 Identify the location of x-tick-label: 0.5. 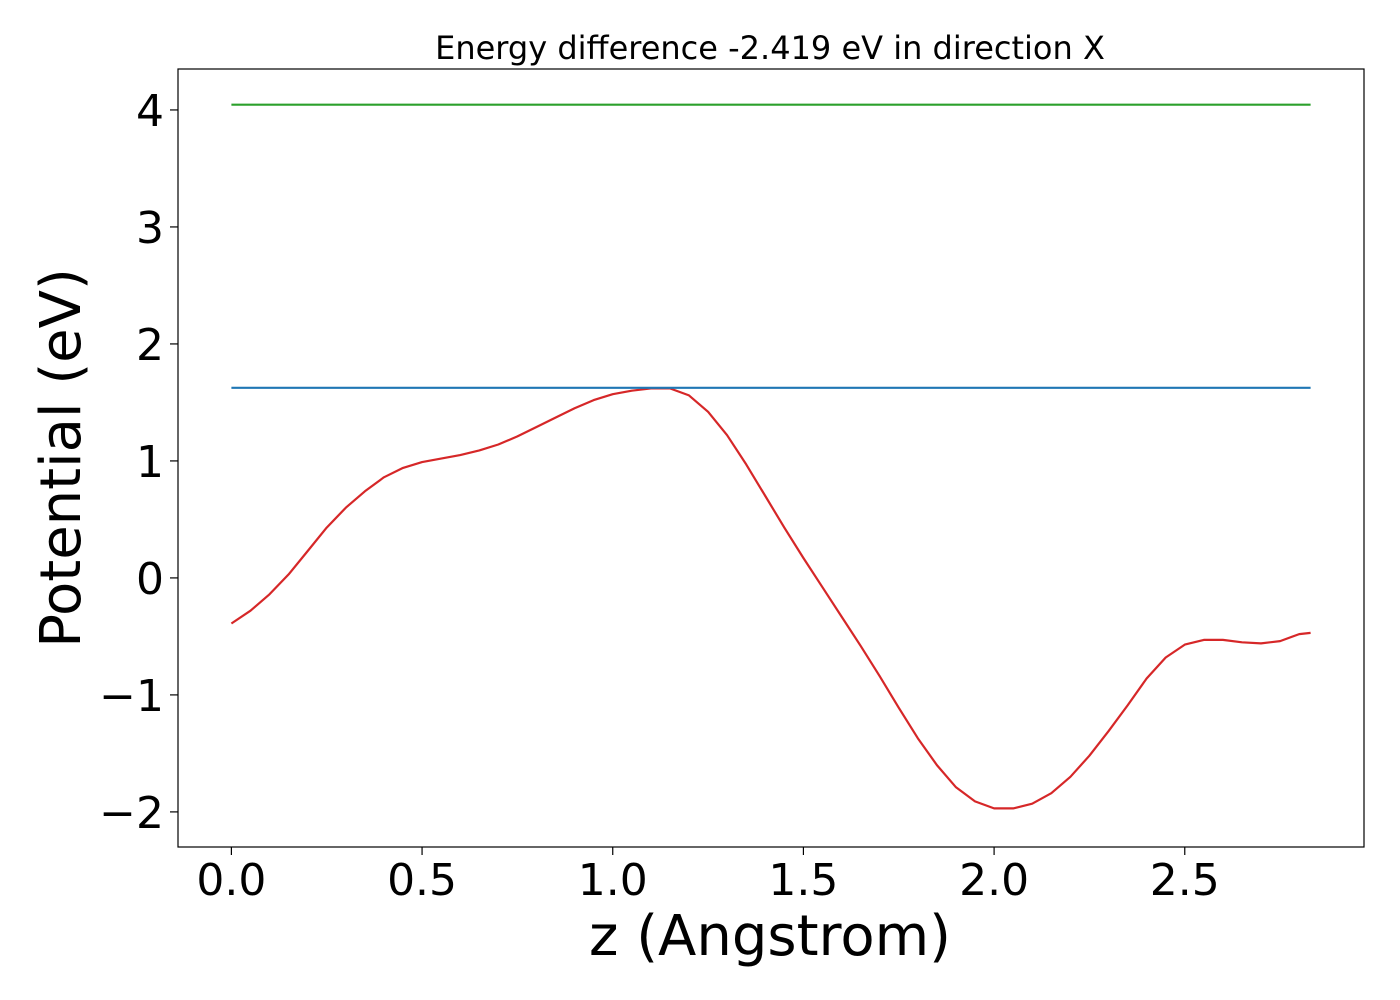
(422, 880).